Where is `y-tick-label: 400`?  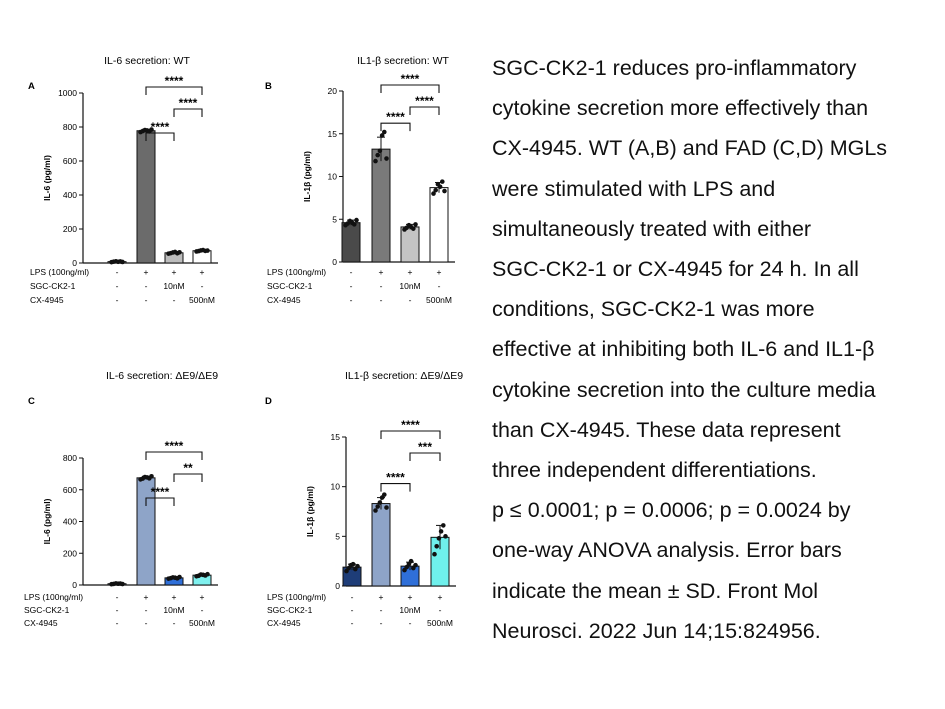 y-tick-label: 400 is located at coordinates (70, 522).